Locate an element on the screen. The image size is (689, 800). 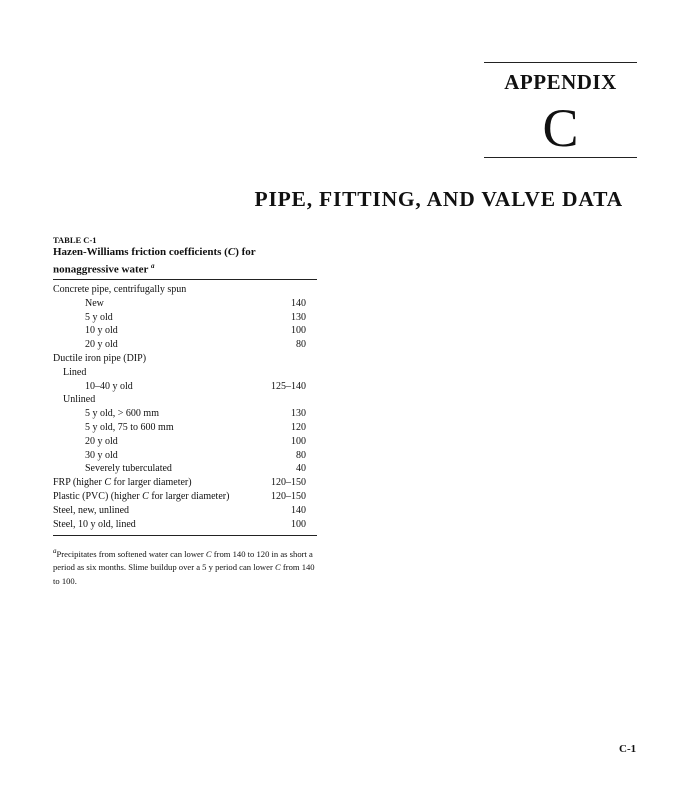
table-bottom-rule is located at coordinates (185, 535).